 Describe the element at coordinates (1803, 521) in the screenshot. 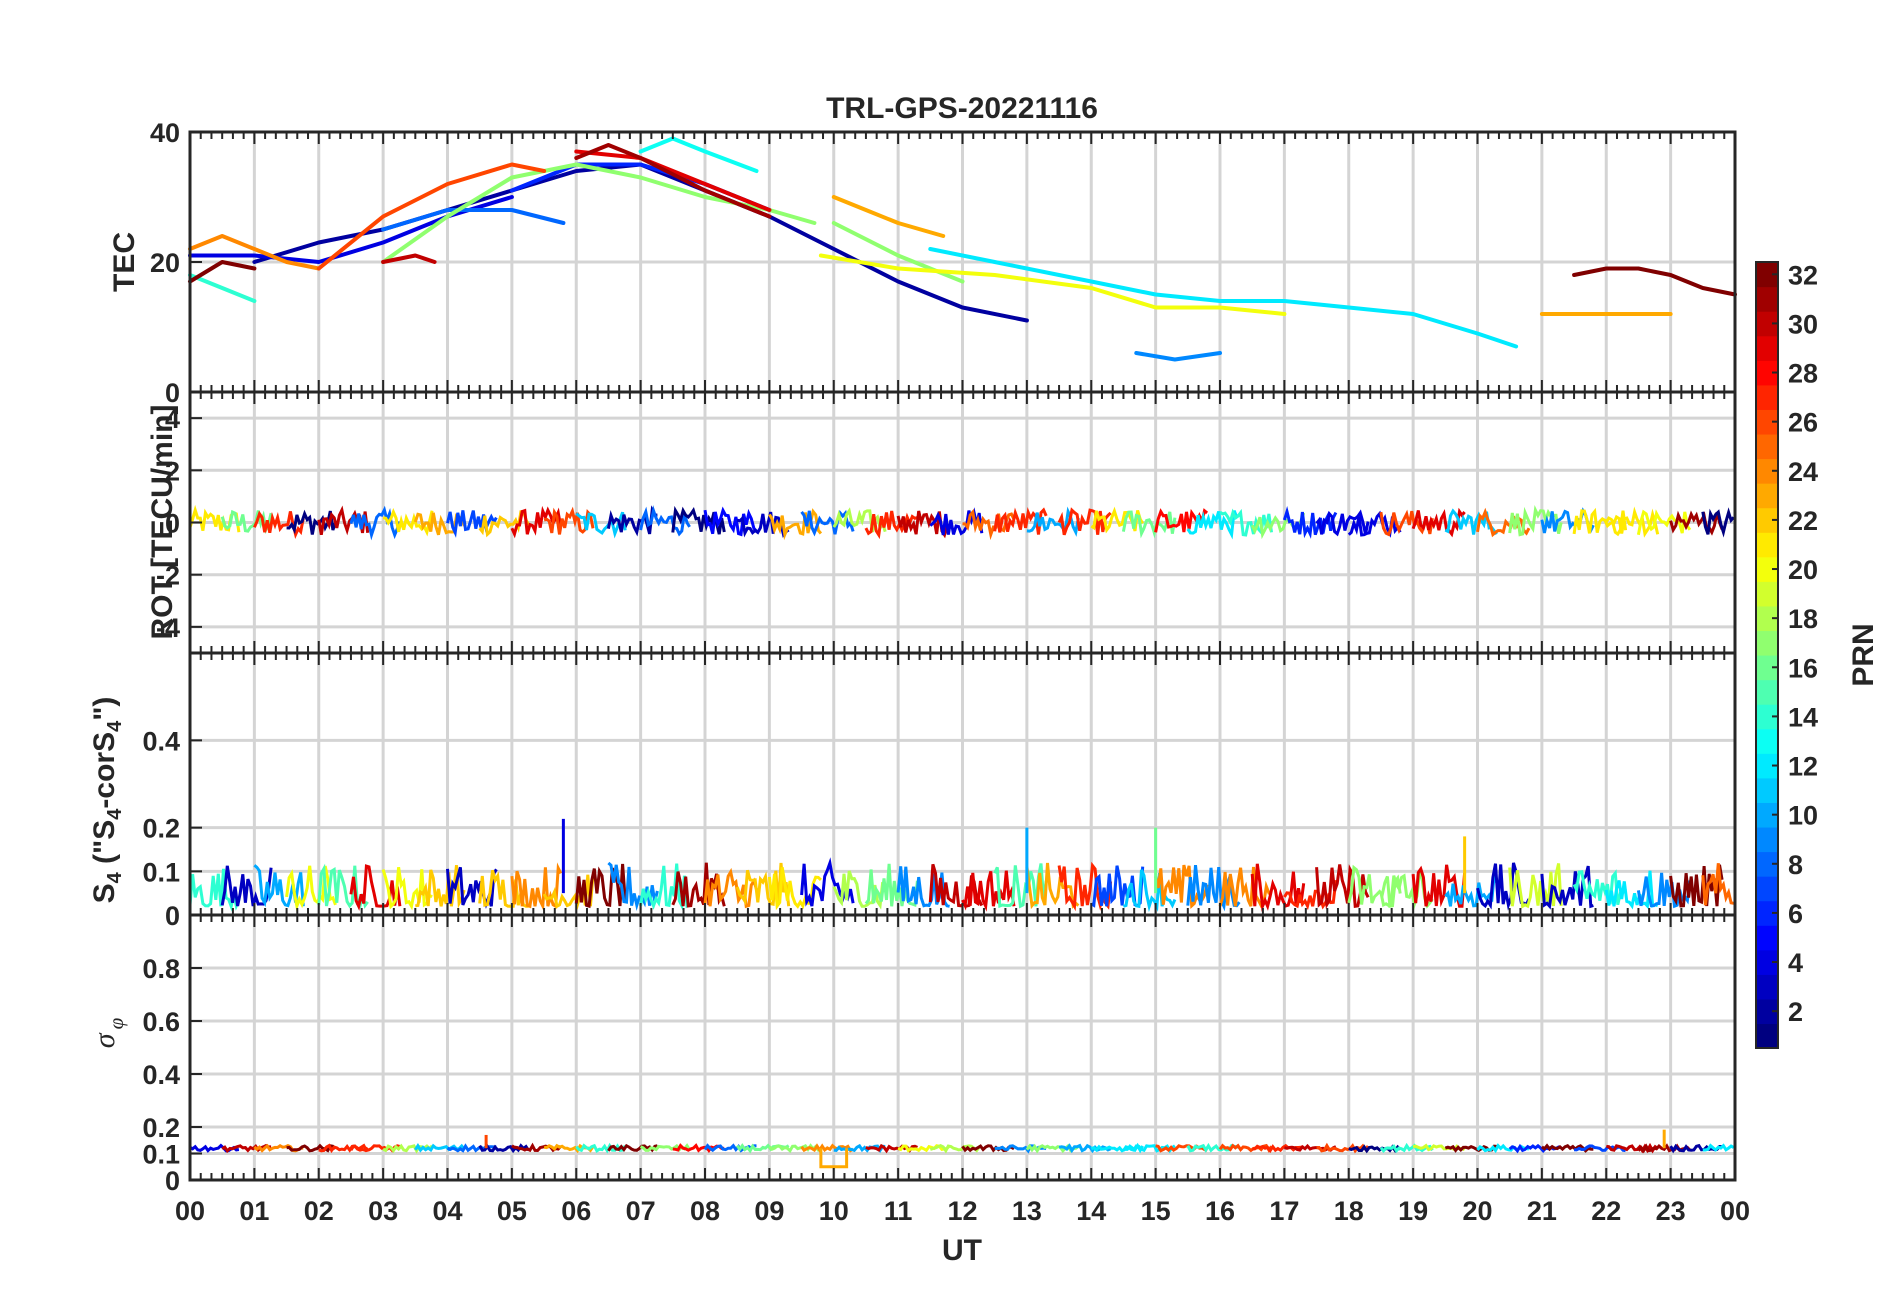

I see `colorbar-tick-label: 22` at that location.